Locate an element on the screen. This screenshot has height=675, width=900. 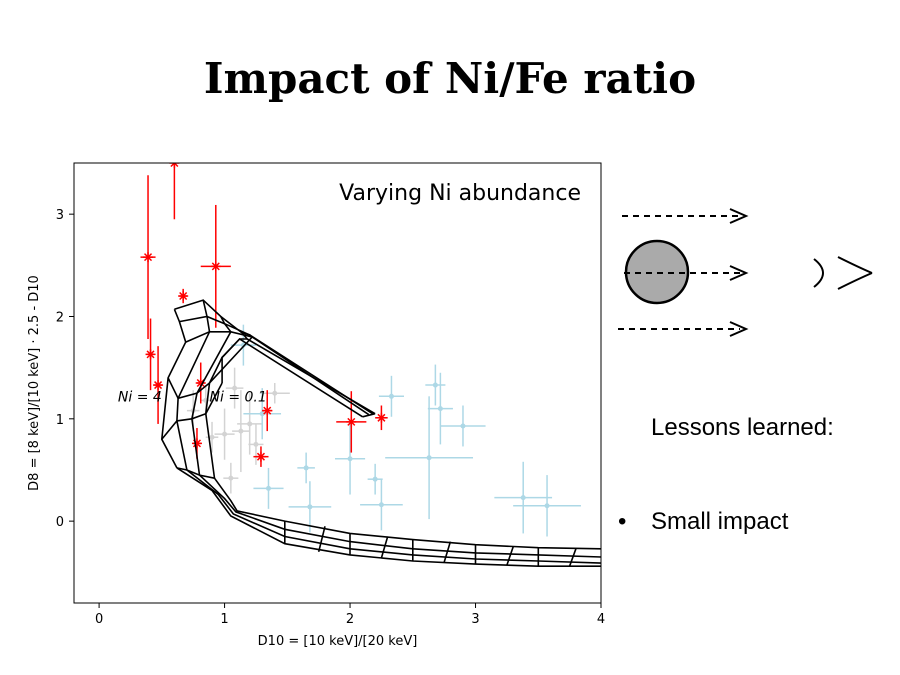
bullet-text: Small impact is located at coordinates (720, 521).